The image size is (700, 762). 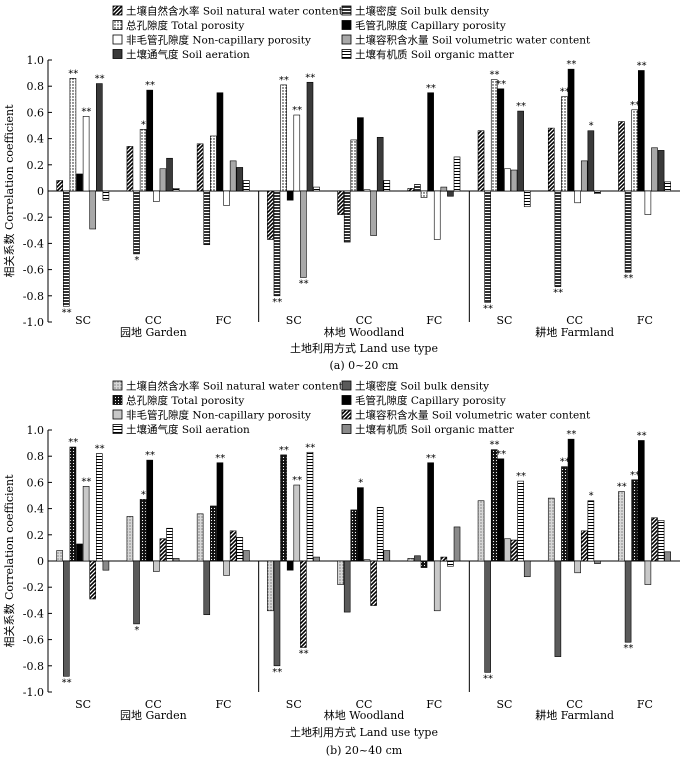 I want to click on y-tick-label: 0, so click(x=40, y=191).